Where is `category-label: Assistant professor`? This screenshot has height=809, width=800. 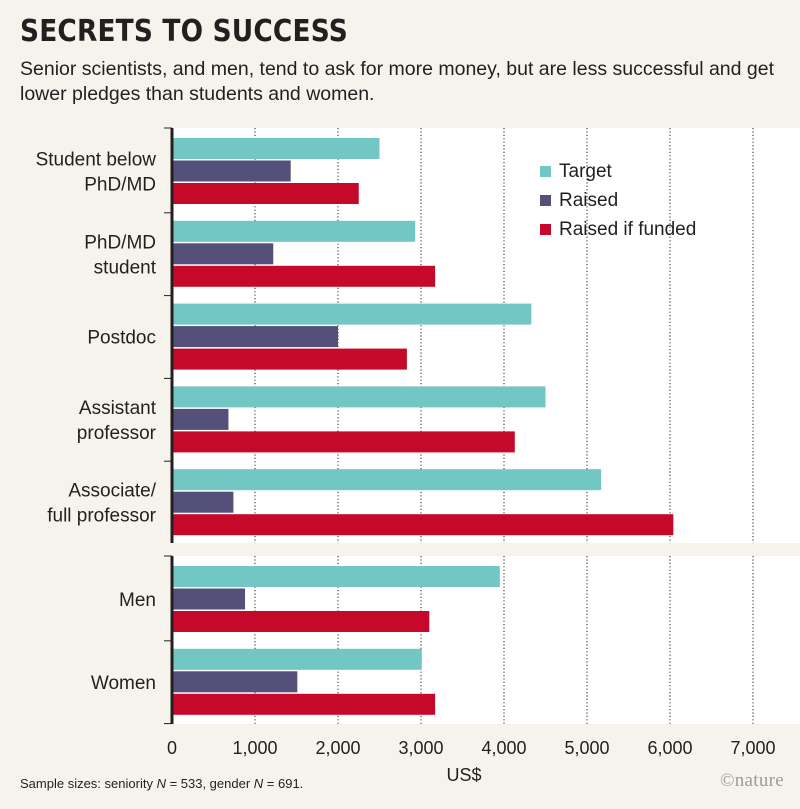
category-label: Assistant professor is located at coordinates (117, 421).